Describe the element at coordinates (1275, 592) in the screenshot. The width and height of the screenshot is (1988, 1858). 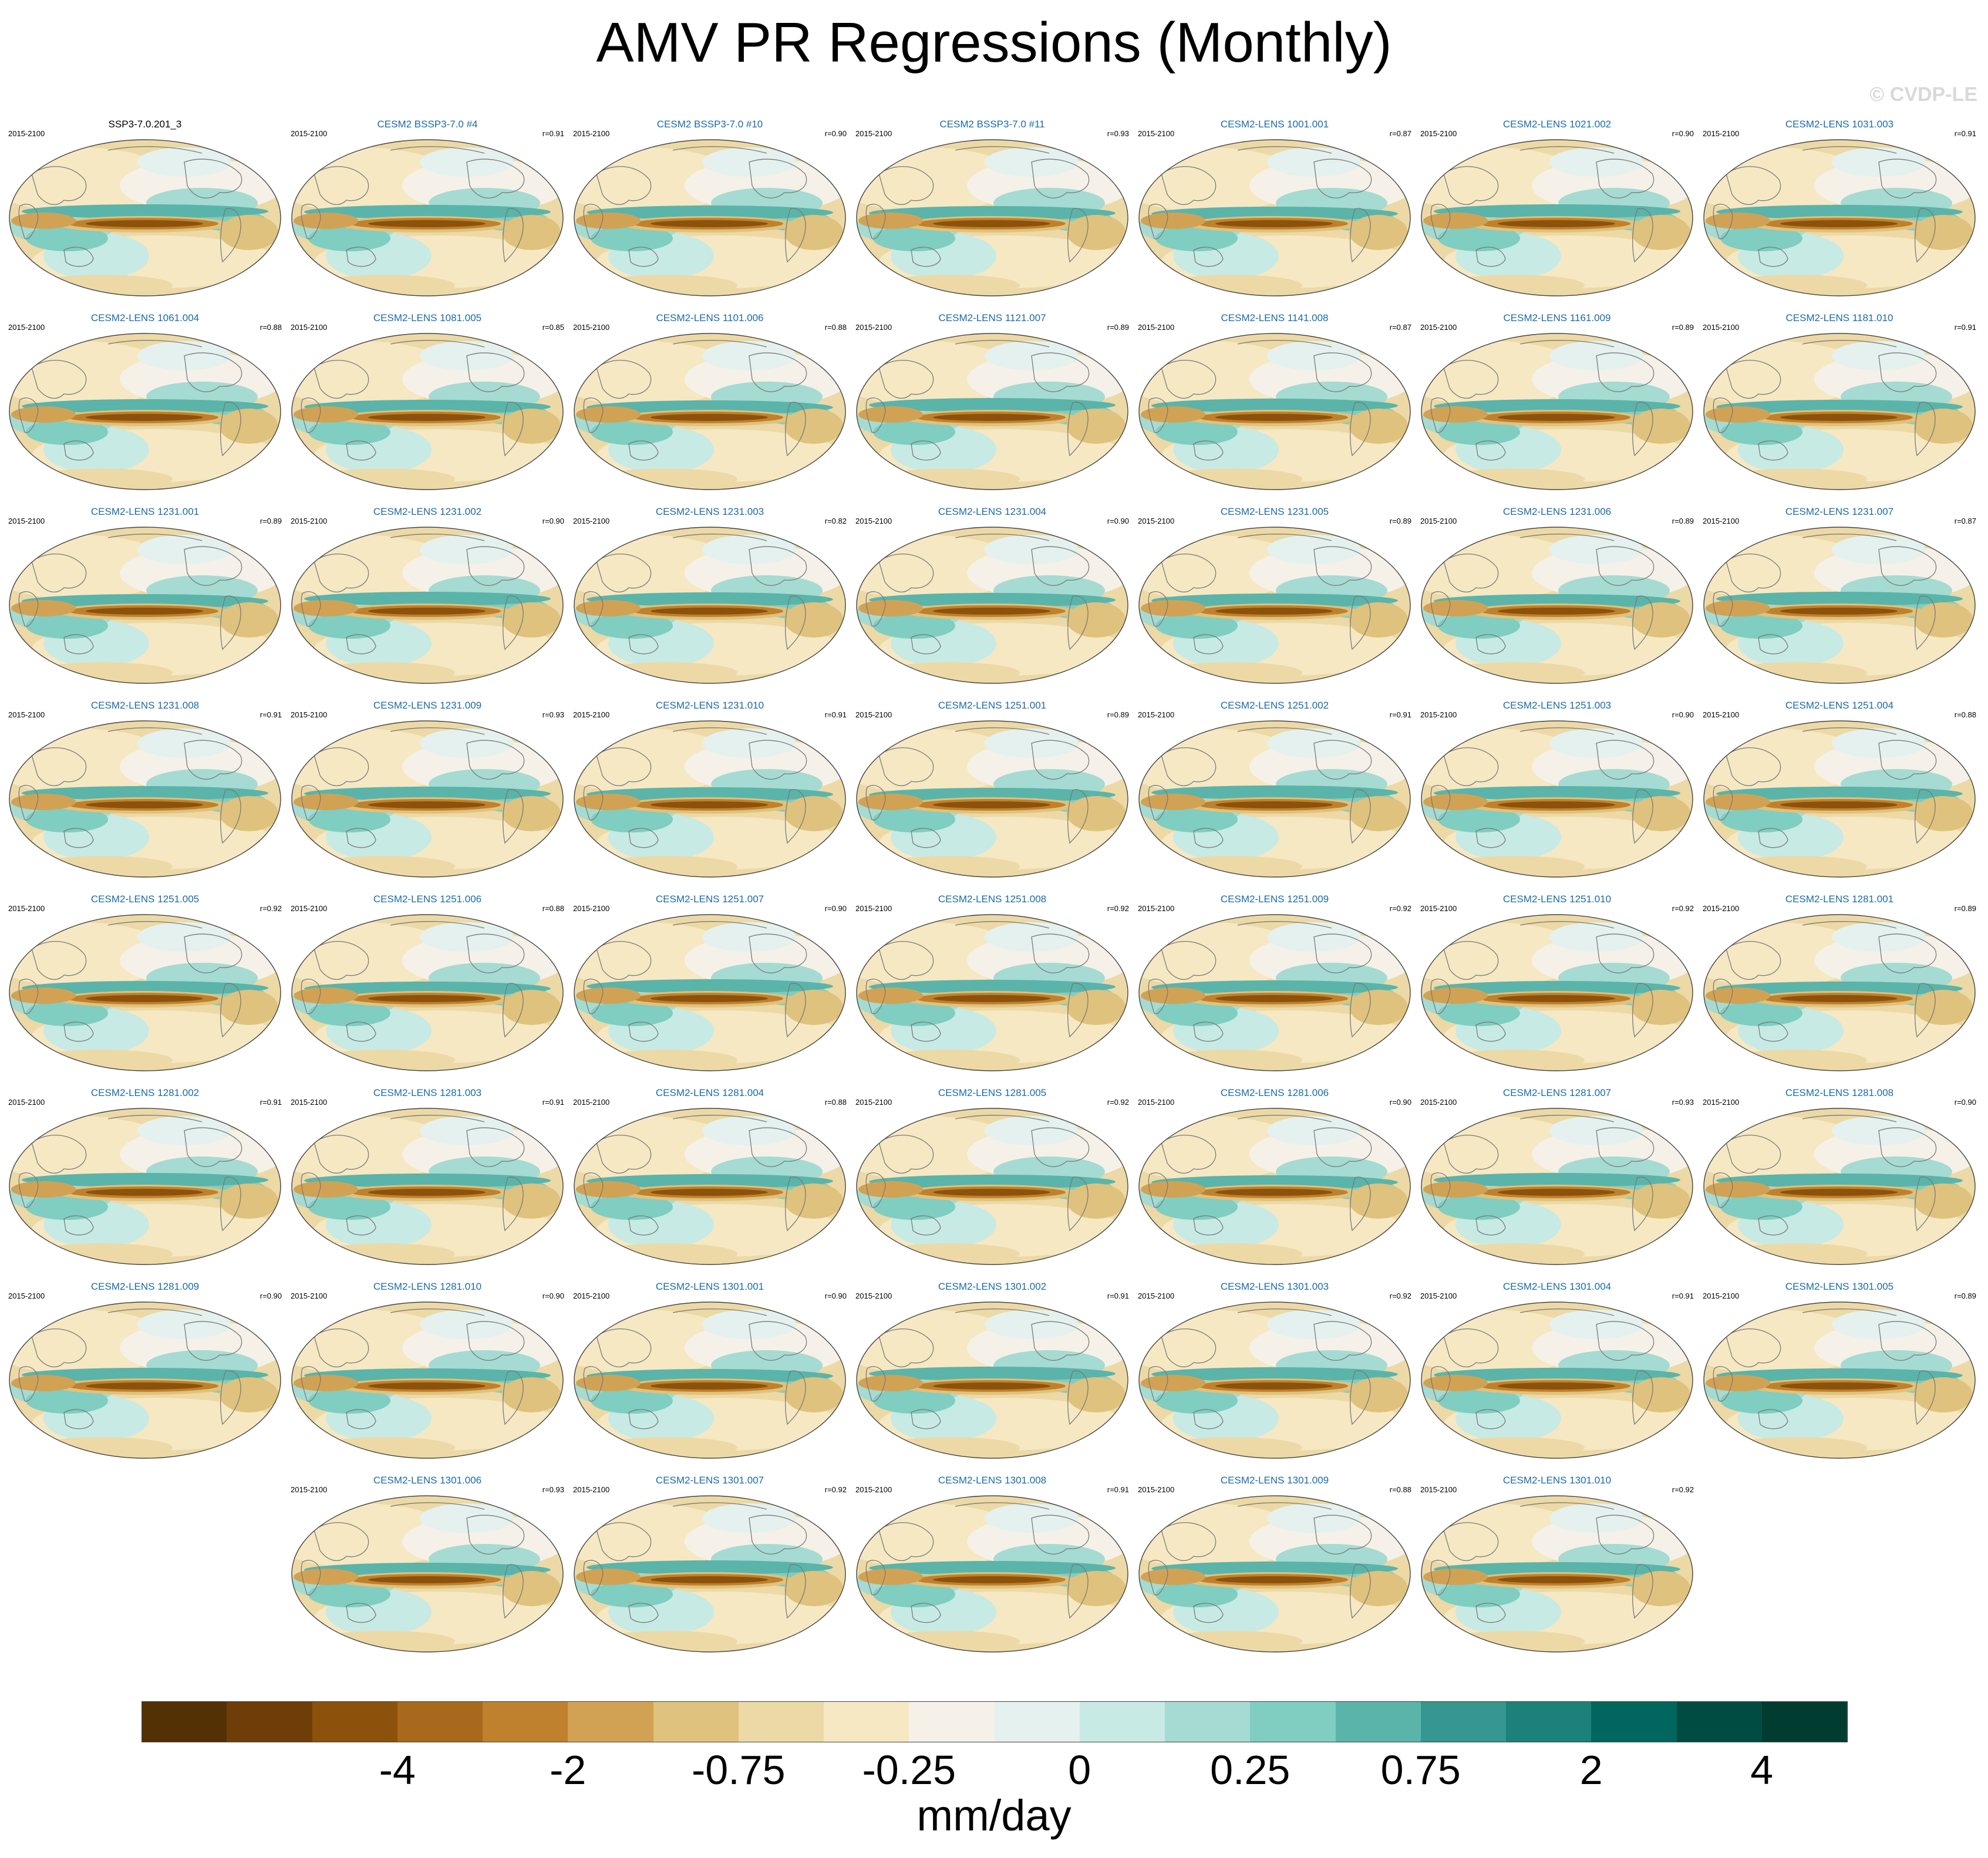
I see `map-panel: CESM2-LENS 1231.005 2015-2100 r=0.89` at that location.